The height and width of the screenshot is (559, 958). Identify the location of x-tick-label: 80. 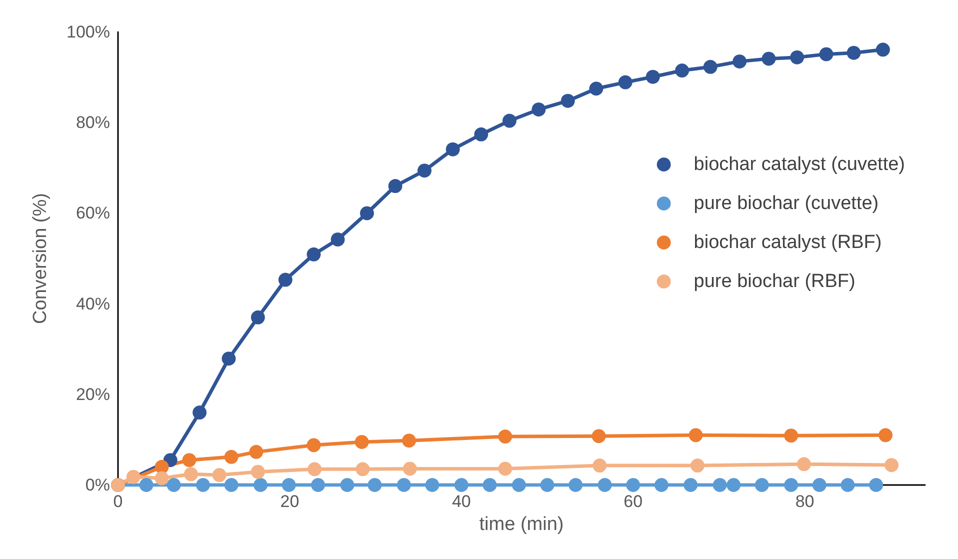
(804, 501).